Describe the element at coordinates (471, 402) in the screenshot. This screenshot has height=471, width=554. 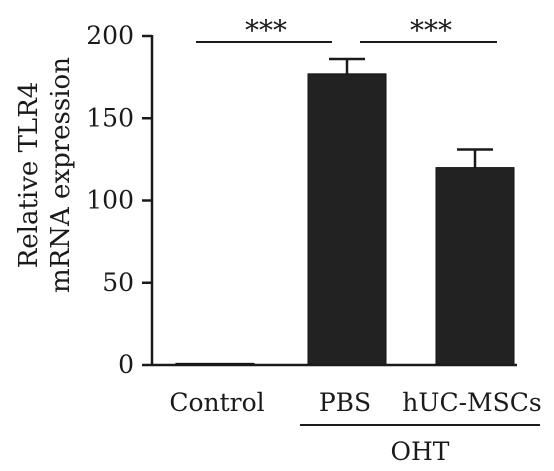
I see `x-tick-label: hUC-MSCs` at that location.